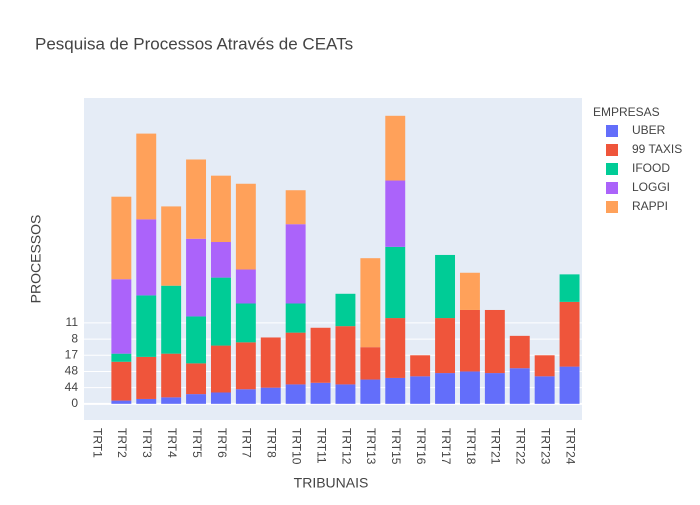 The height and width of the screenshot is (505, 700). What do you see at coordinates (651, 168) in the screenshot?
I see `legend-label: IFOOD` at bounding box center [651, 168].